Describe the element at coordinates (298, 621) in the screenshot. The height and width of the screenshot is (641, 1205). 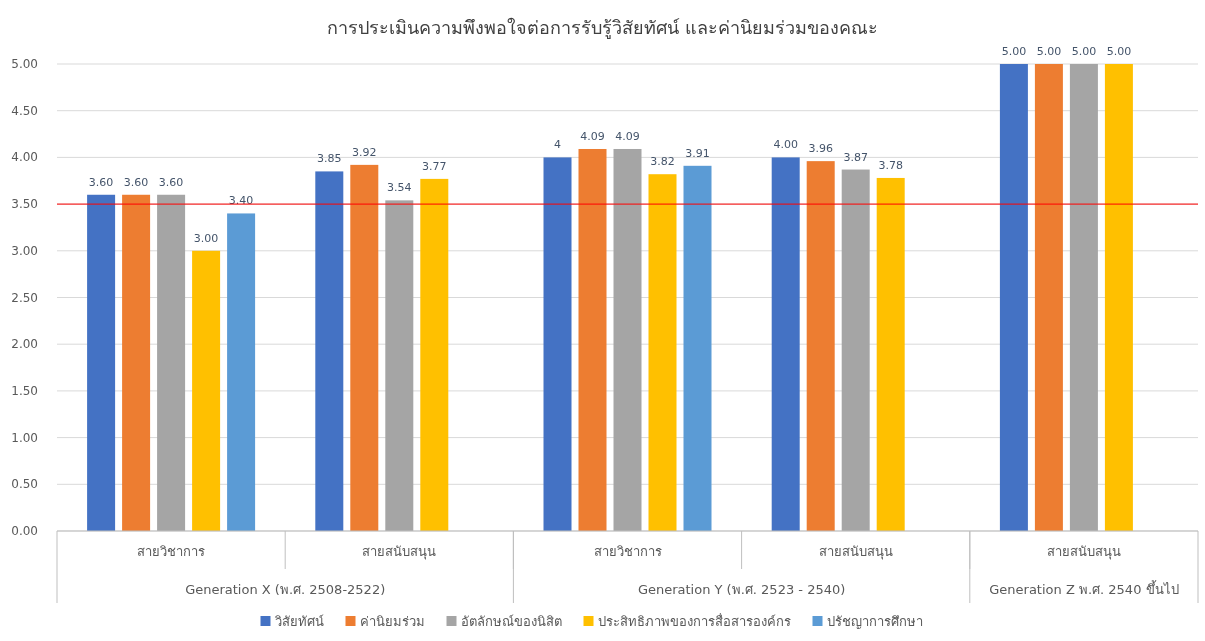
I see `legend-label: วิสัยทัศน์` at that location.